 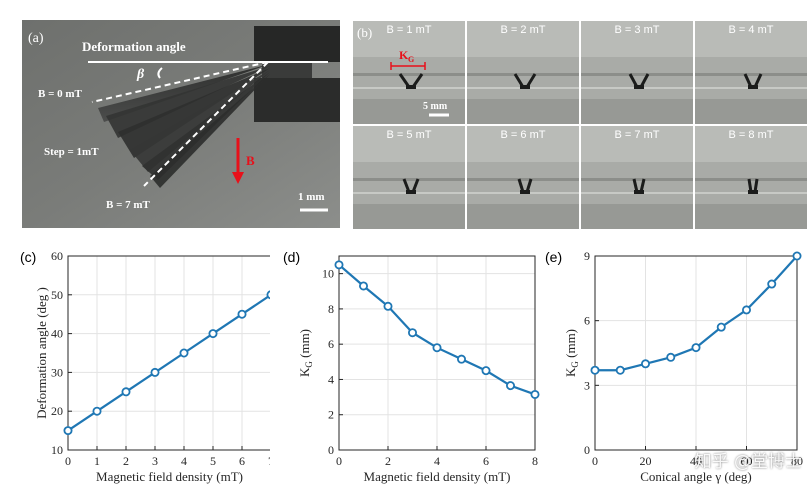 What do you see at coordinates (637, 72) in the screenshot?
I see `frame-3: B = 3 mT` at bounding box center [637, 72].